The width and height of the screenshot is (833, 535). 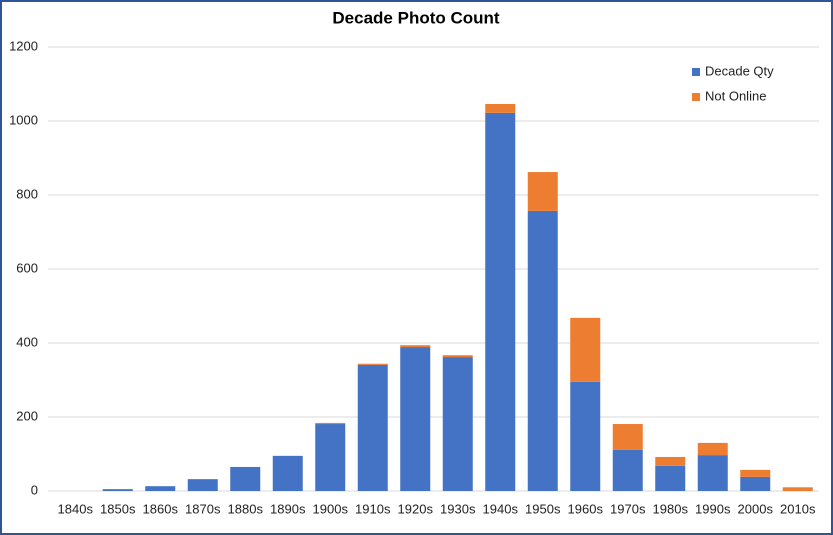 I want to click on x-tick-label: 1850s, so click(x=118, y=508).